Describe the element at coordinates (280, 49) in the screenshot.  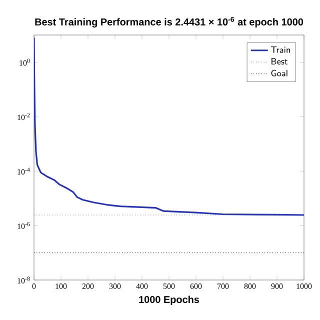
I see `legend-label: Train` at that location.